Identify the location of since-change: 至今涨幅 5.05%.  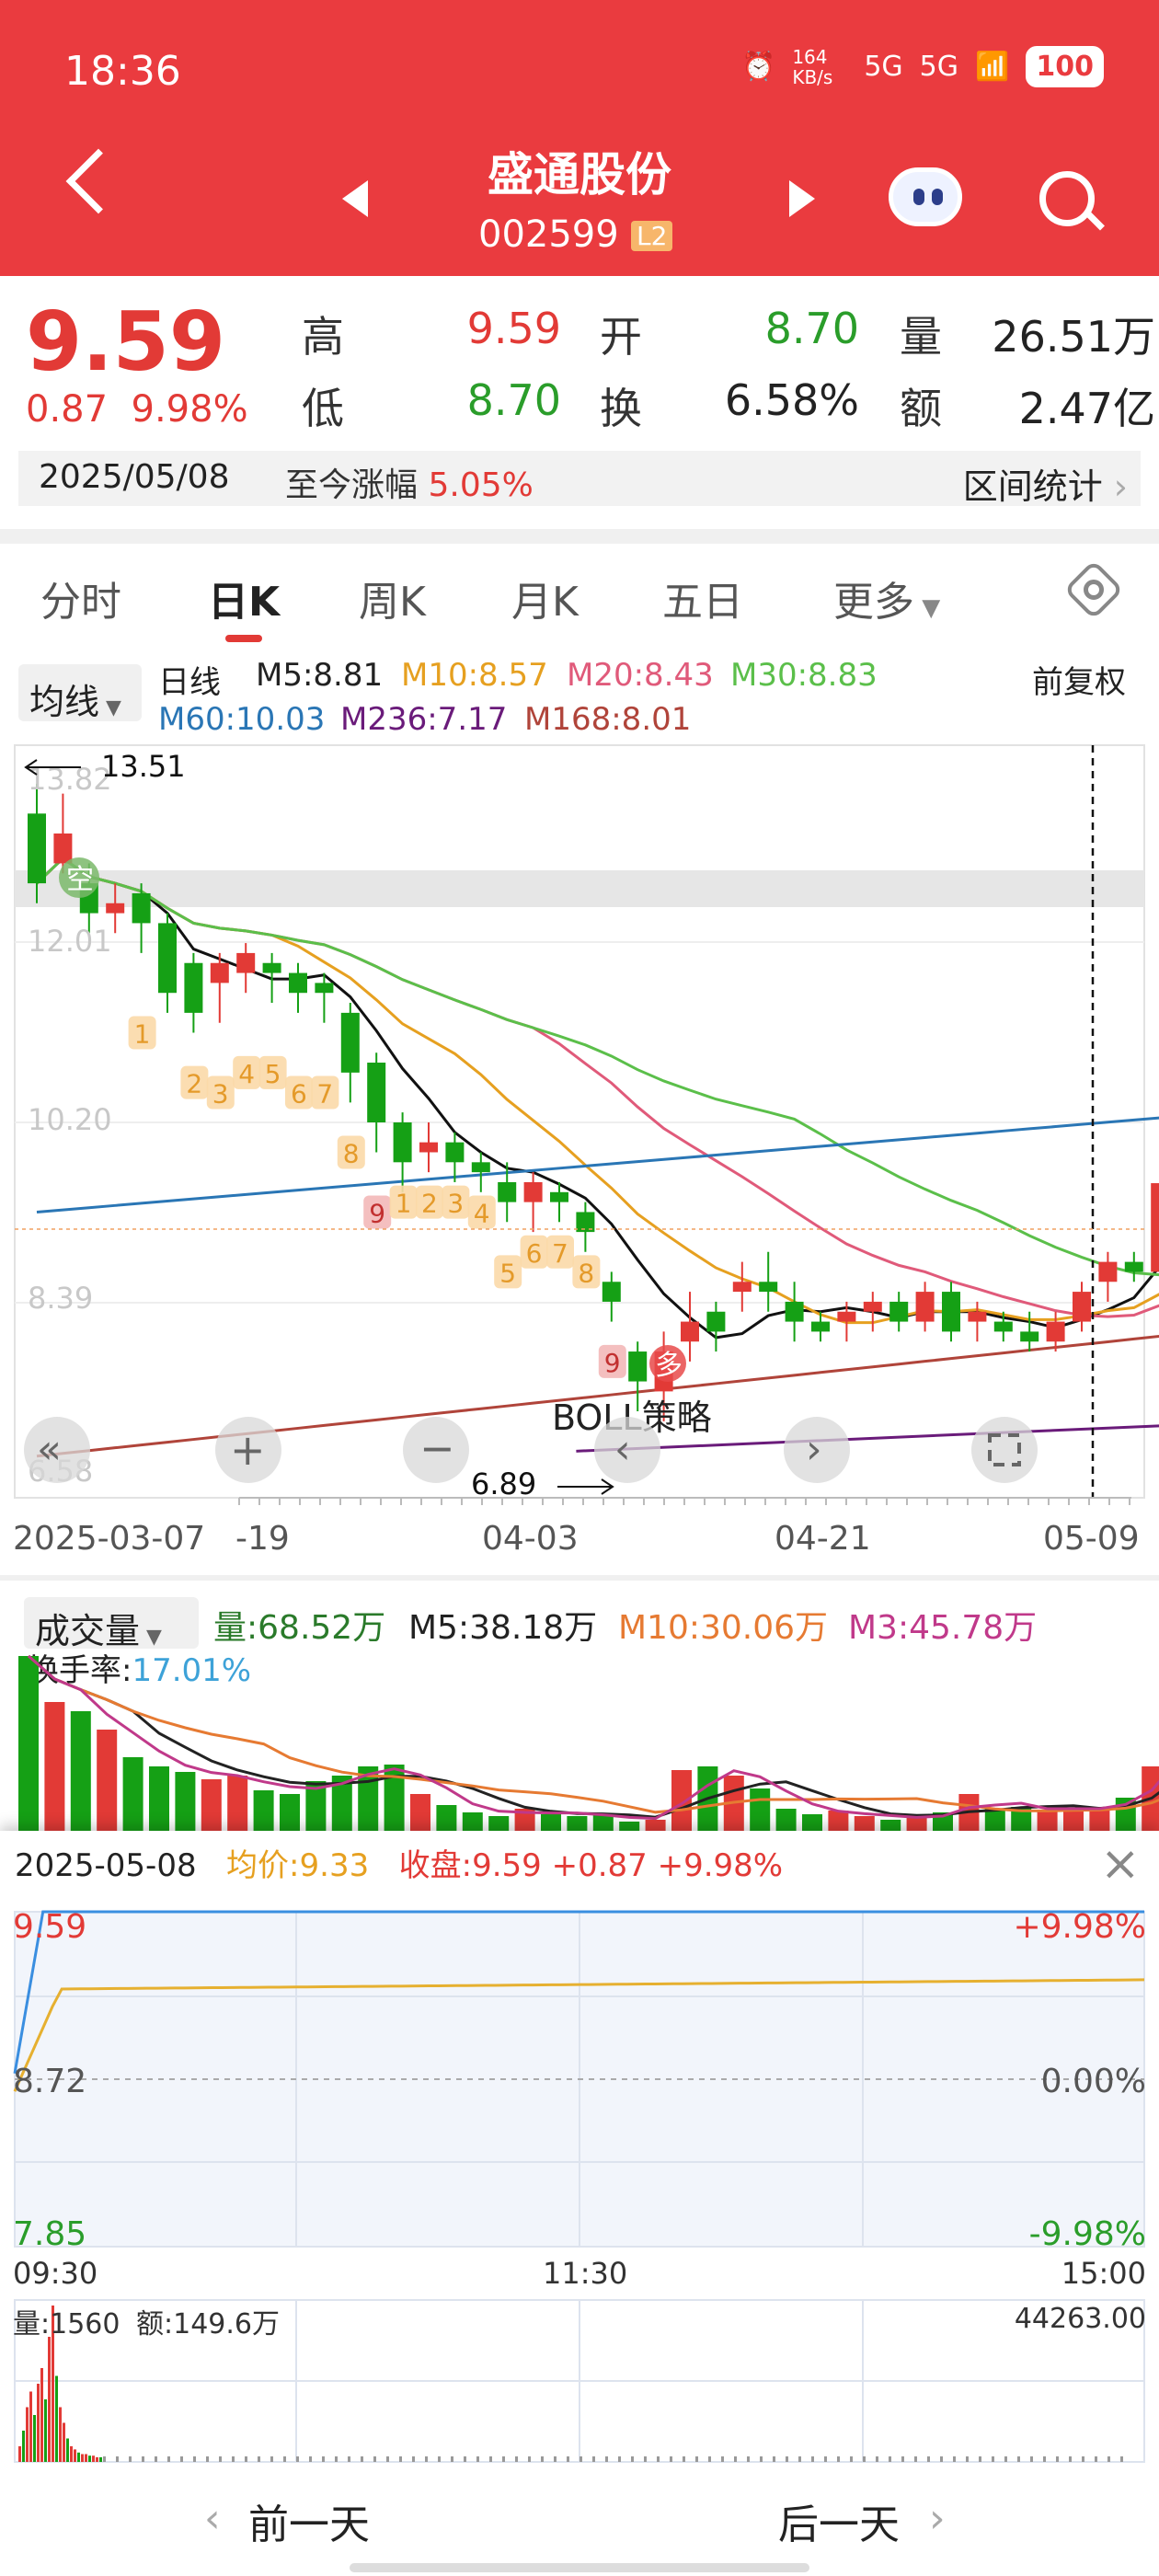
(409, 485).